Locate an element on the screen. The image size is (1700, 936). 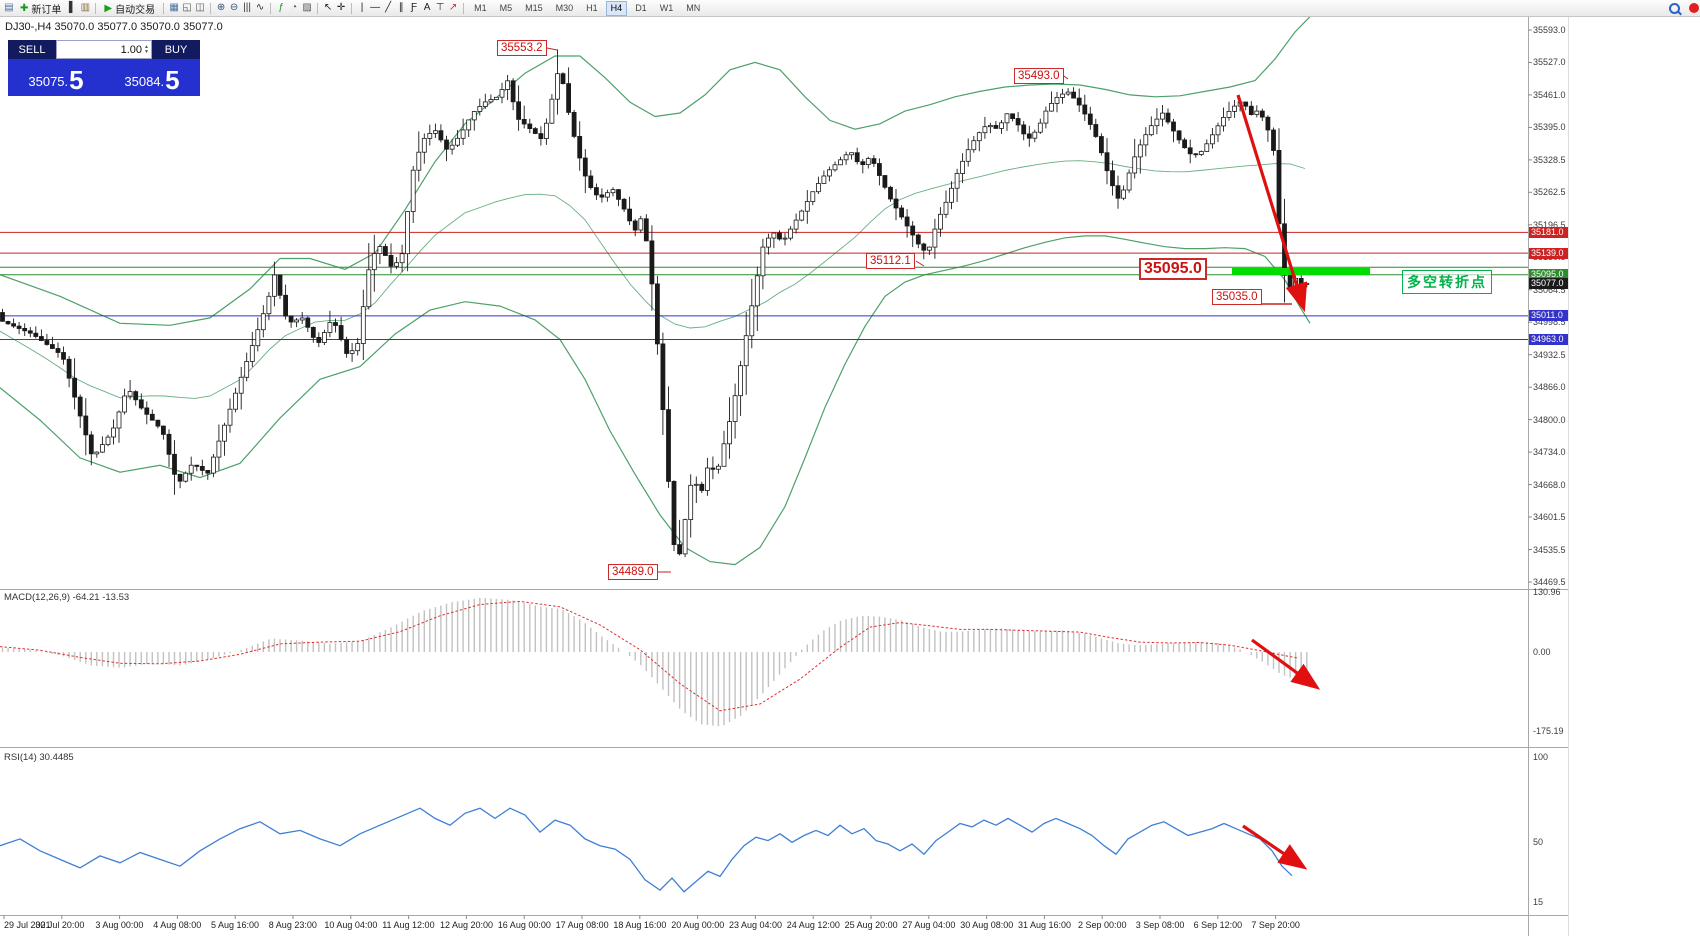
search-icon is located at coordinates (1674, 8).